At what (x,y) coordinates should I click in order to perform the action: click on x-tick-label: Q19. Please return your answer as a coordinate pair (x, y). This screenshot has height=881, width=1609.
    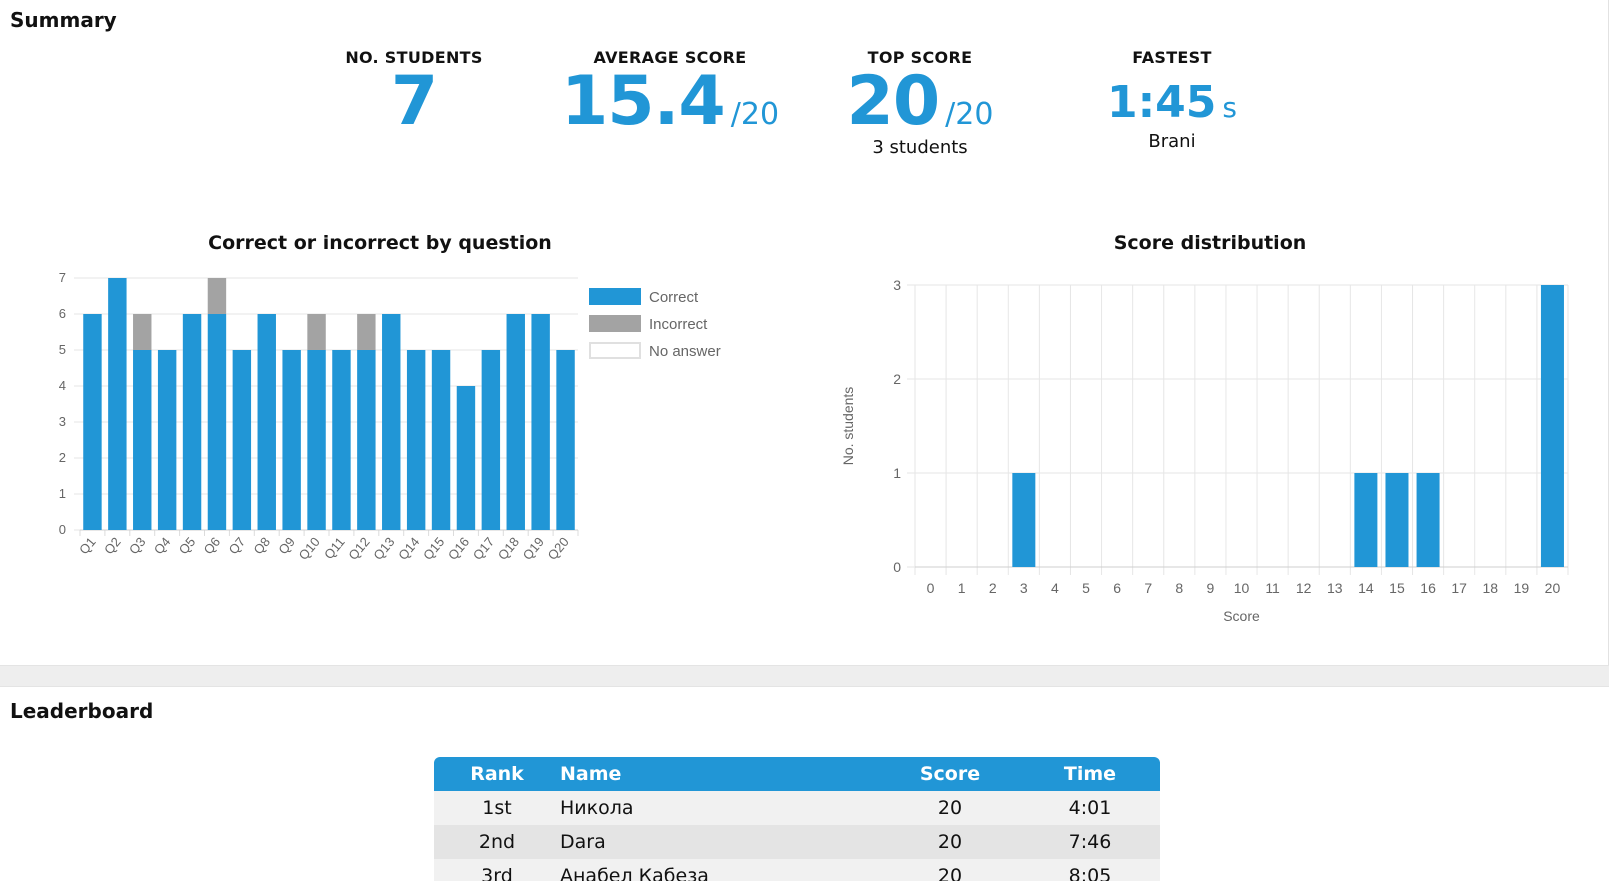
    Looking at the image, I should click on (533, 548).